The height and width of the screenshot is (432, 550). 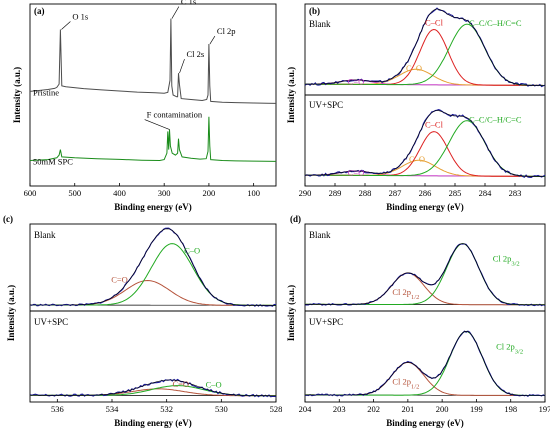 What do you see at coordinates (226, 31) in the screenshot?
I see `annotation-label: Cl 2p` at bounding box center [226, 31].